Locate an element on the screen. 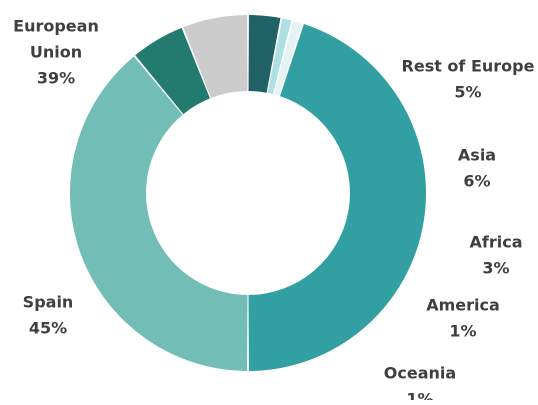  slice-oceania is located at coordinates (288, 58).